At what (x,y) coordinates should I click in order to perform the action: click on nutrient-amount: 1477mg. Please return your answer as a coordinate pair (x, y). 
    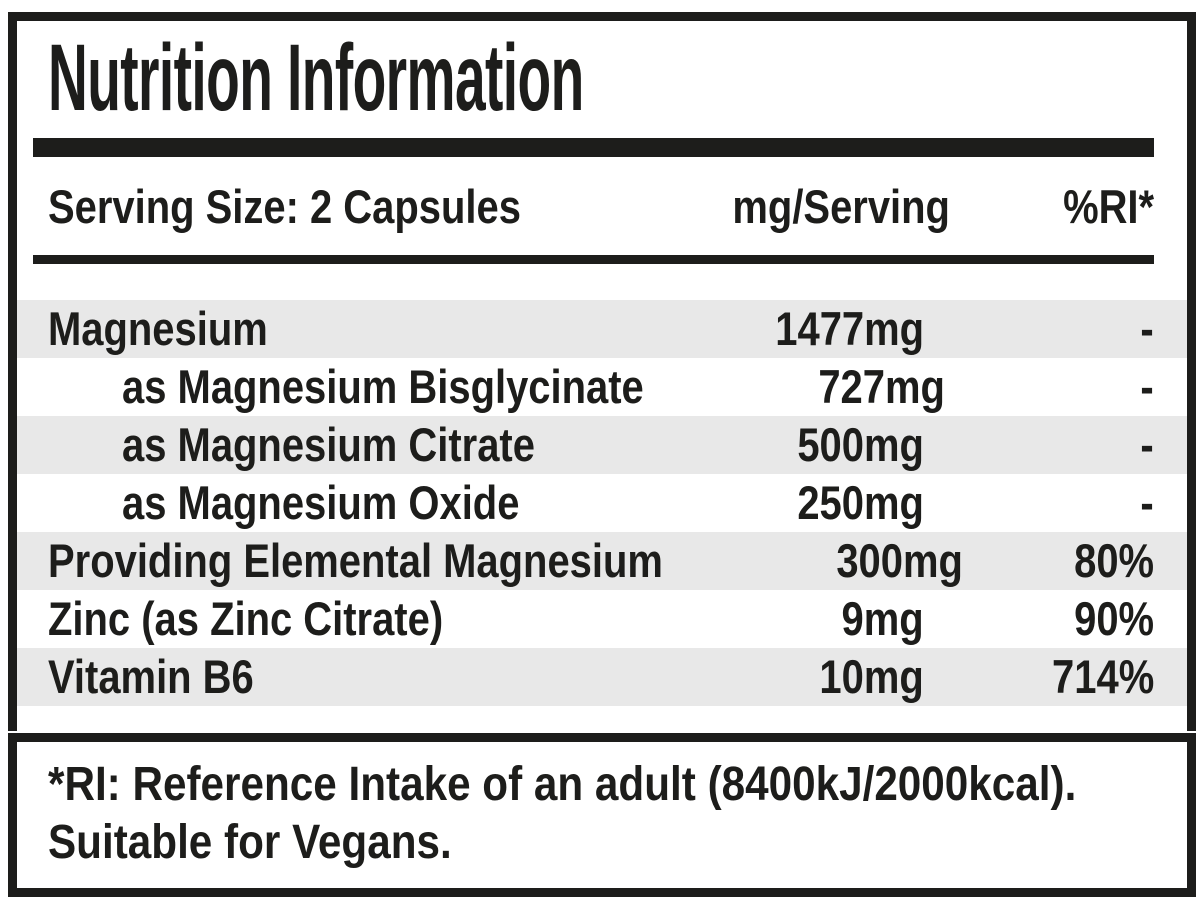
    Looking at the image, I should click on (849, 328).